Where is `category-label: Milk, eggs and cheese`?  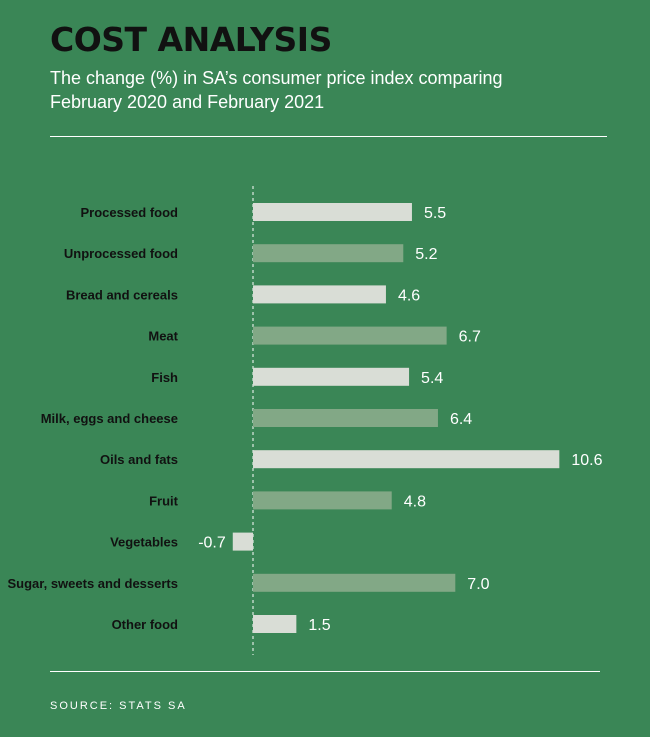 category-label: Milk, eggs and cheese is located at coordinates (109, 418).